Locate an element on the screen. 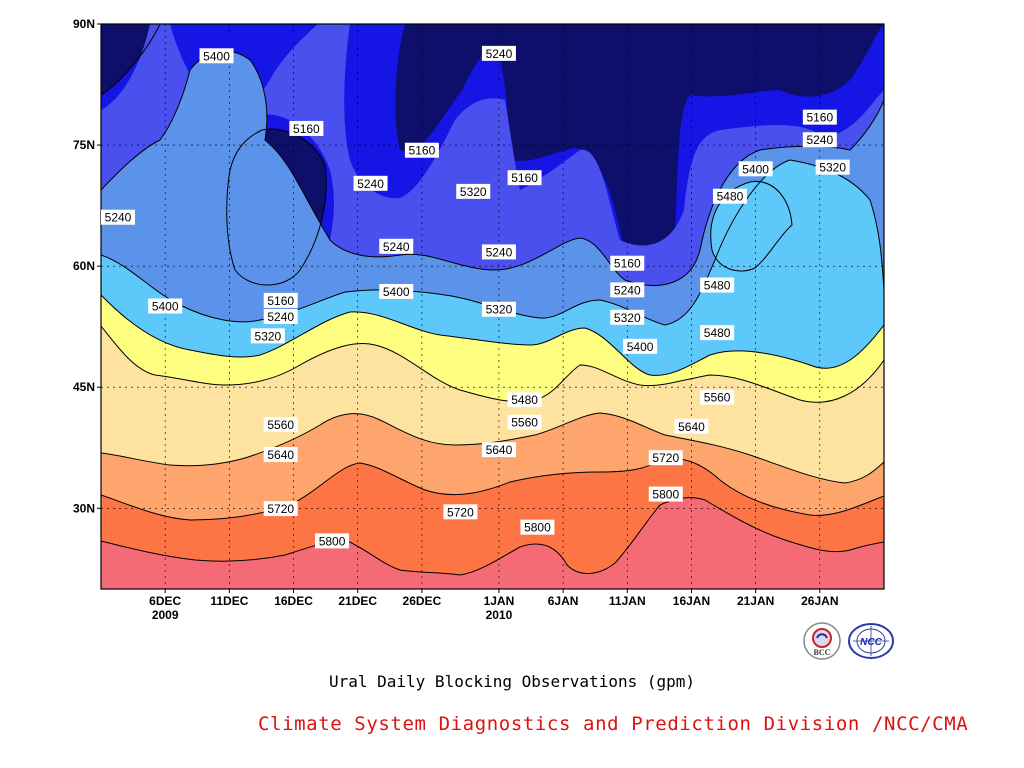  y-tick-label: 90N is located at coordinates (84, 24).